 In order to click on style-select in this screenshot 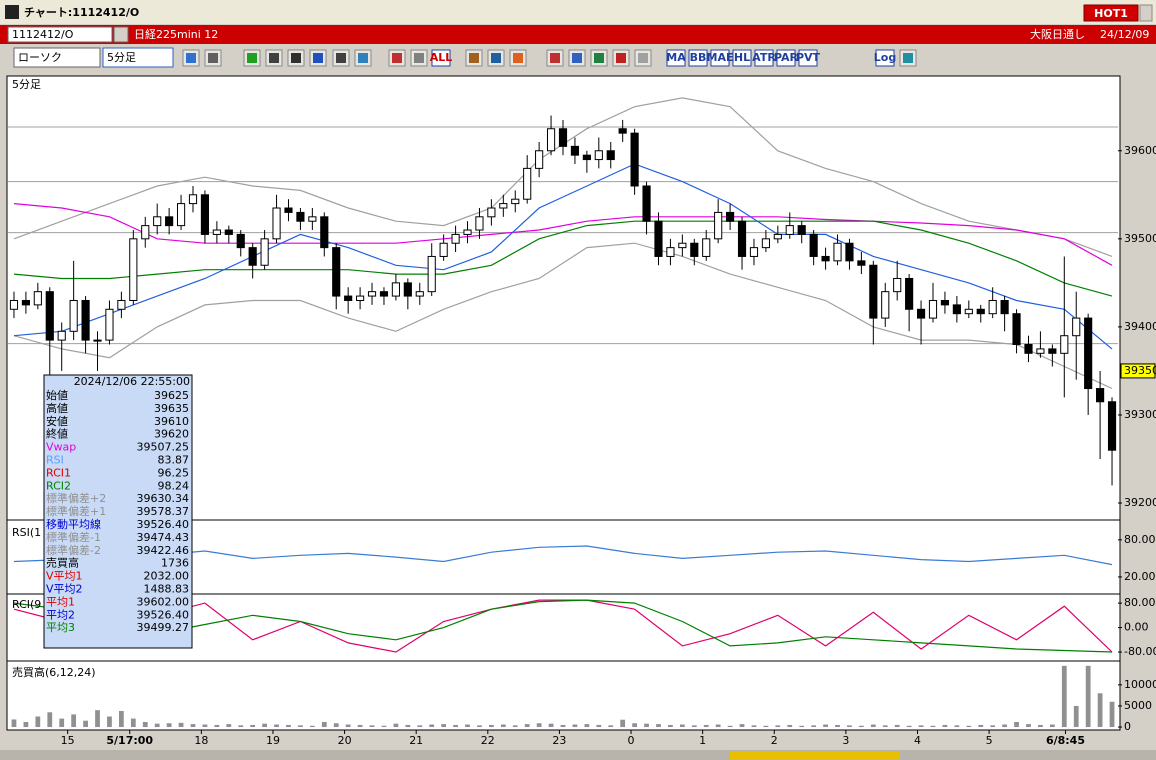, I will do `click(57, 57)`.